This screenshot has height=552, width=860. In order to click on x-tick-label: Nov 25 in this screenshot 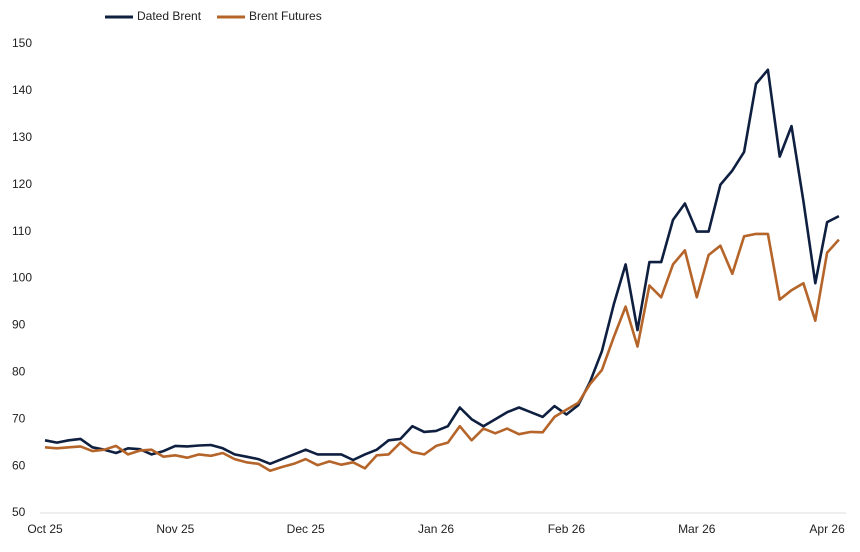, I will do `click(175, 529)`.